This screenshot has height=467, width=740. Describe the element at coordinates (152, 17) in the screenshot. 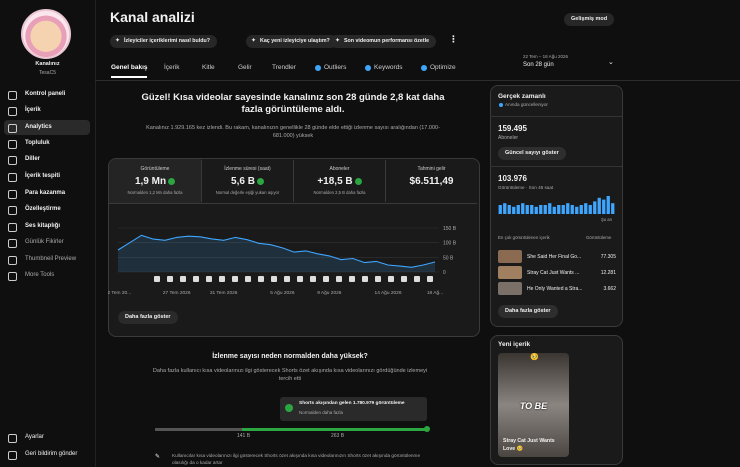

I see `page-title: Kanal analizi` at that location.